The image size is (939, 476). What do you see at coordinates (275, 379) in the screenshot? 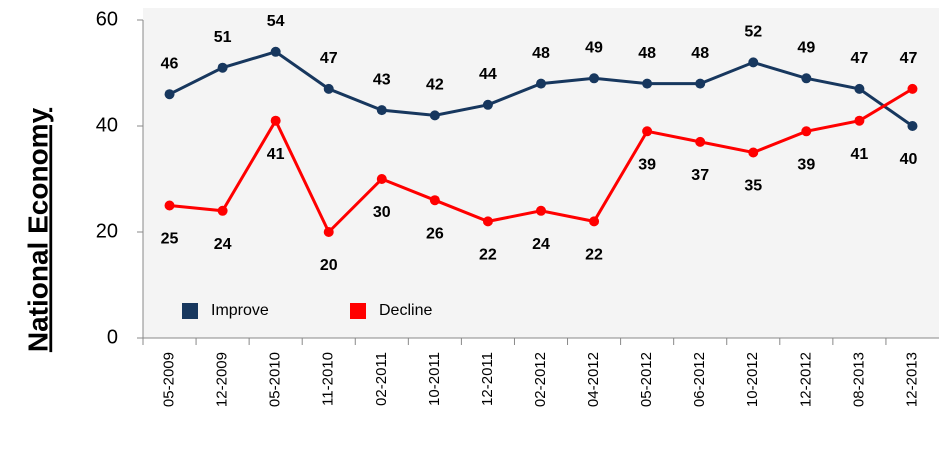
I see `x-tick-label: 05-2010` at bounding box center [275, 379].